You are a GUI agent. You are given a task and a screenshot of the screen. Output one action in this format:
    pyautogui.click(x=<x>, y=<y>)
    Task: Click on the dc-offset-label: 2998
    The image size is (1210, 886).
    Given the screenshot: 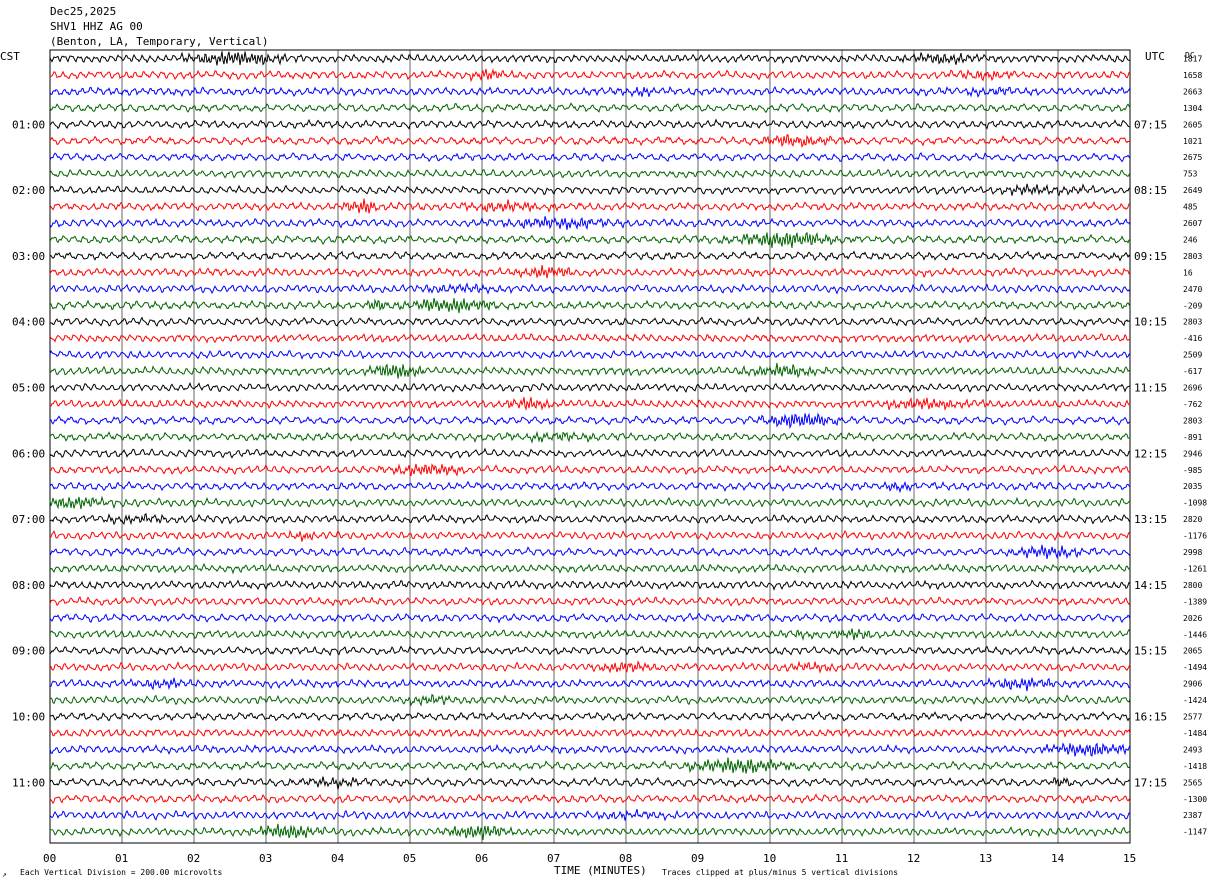 What is the action you would take?
    pyautogui.click(x=1192, y=552)
    